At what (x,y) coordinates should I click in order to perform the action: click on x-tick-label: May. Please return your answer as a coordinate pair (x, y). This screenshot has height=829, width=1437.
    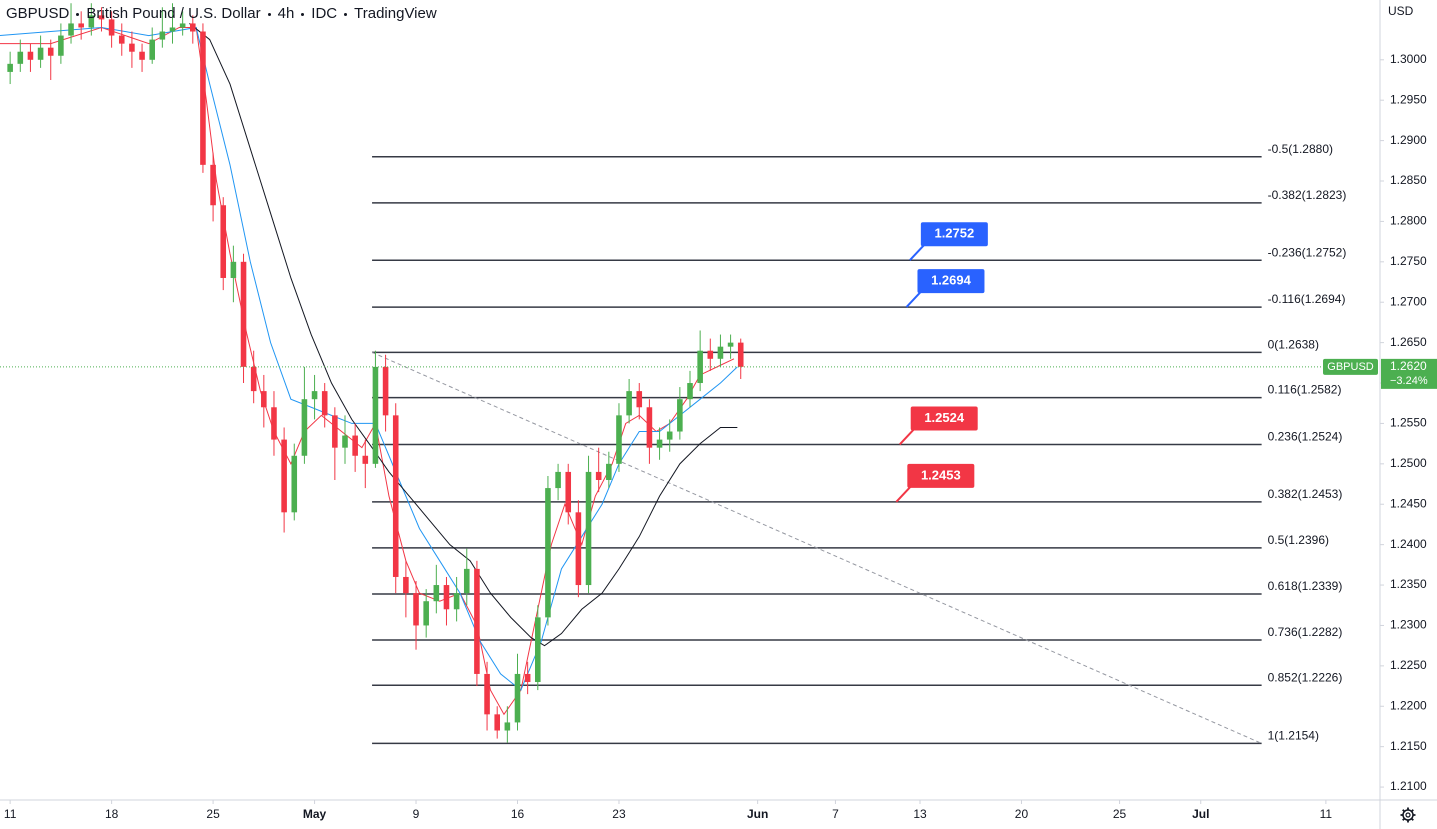
    Looking at the image, I should click on (315, 814).